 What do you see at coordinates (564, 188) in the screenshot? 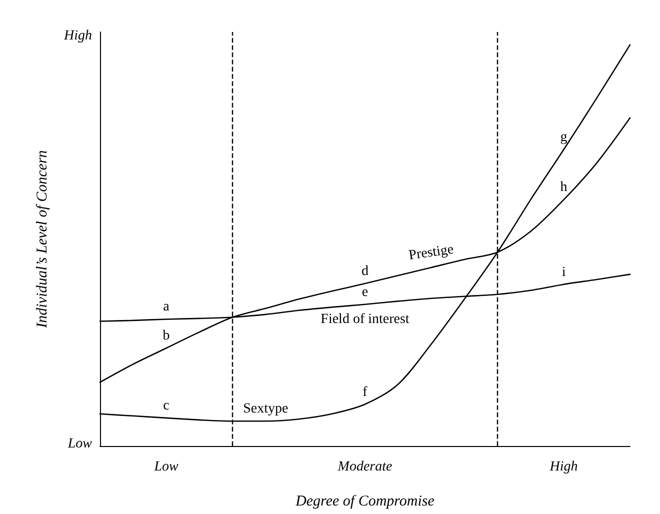
I see `annotation: h` at bounding box center [564, 188].